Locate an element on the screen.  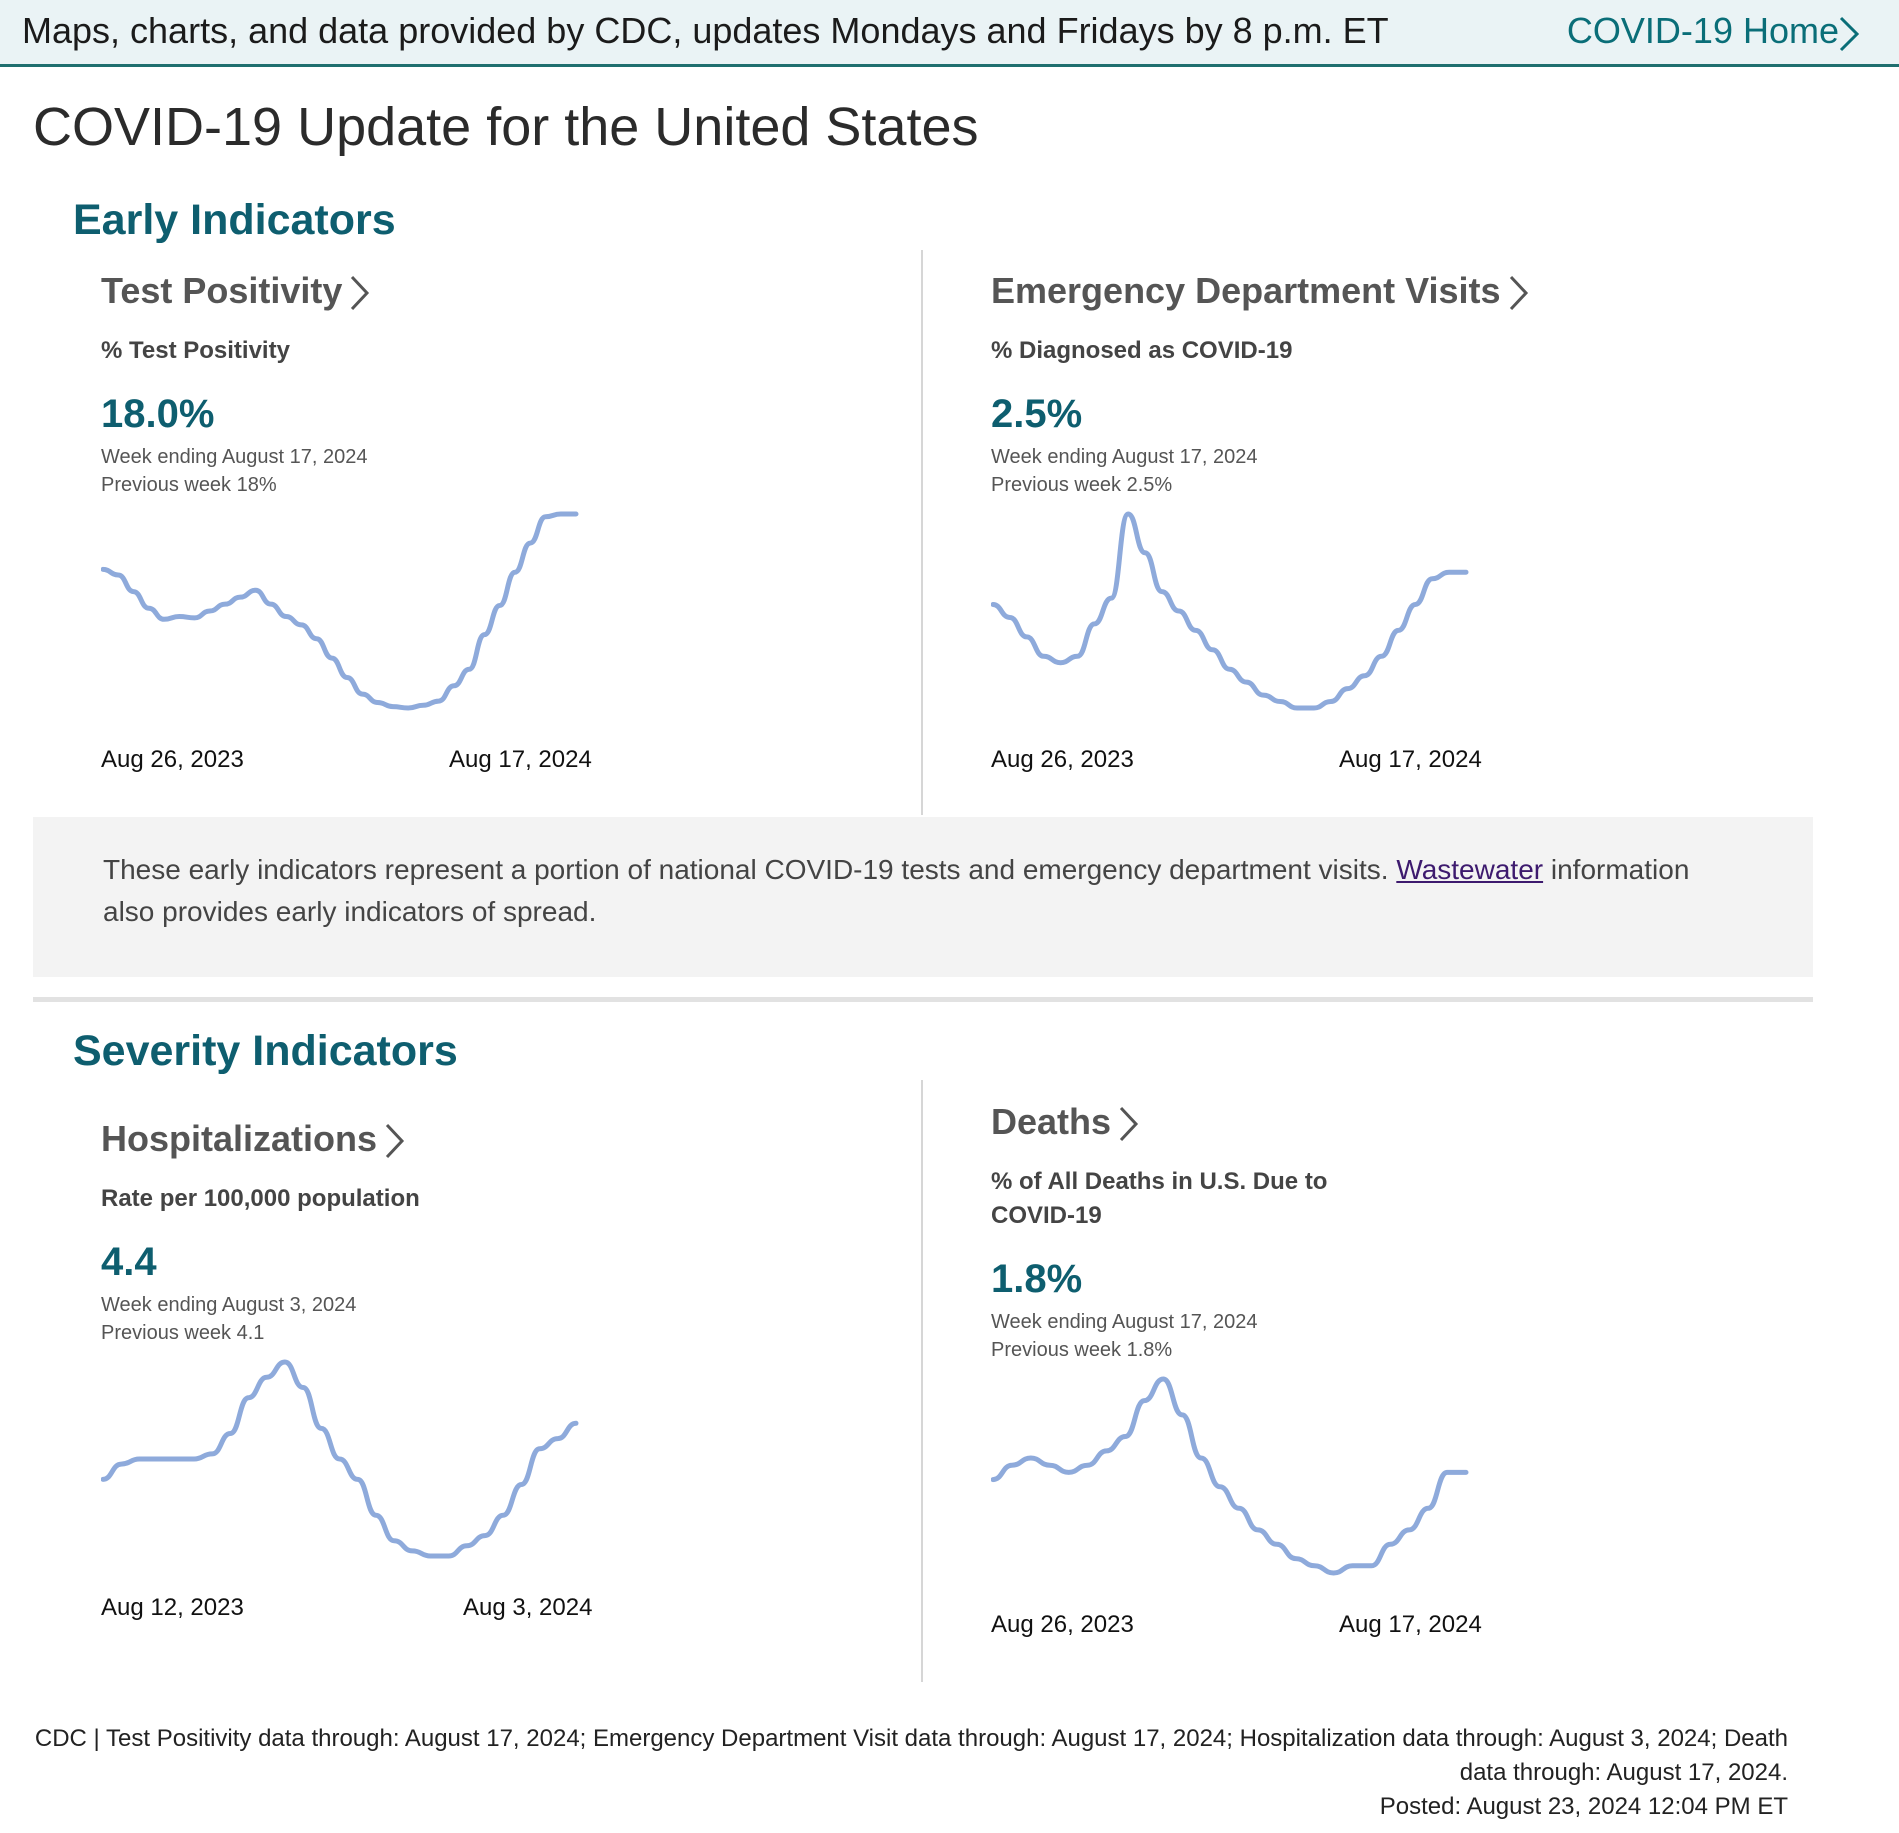
covid-home-link: COVID-19 Home is located at coordinates (1702, 30).